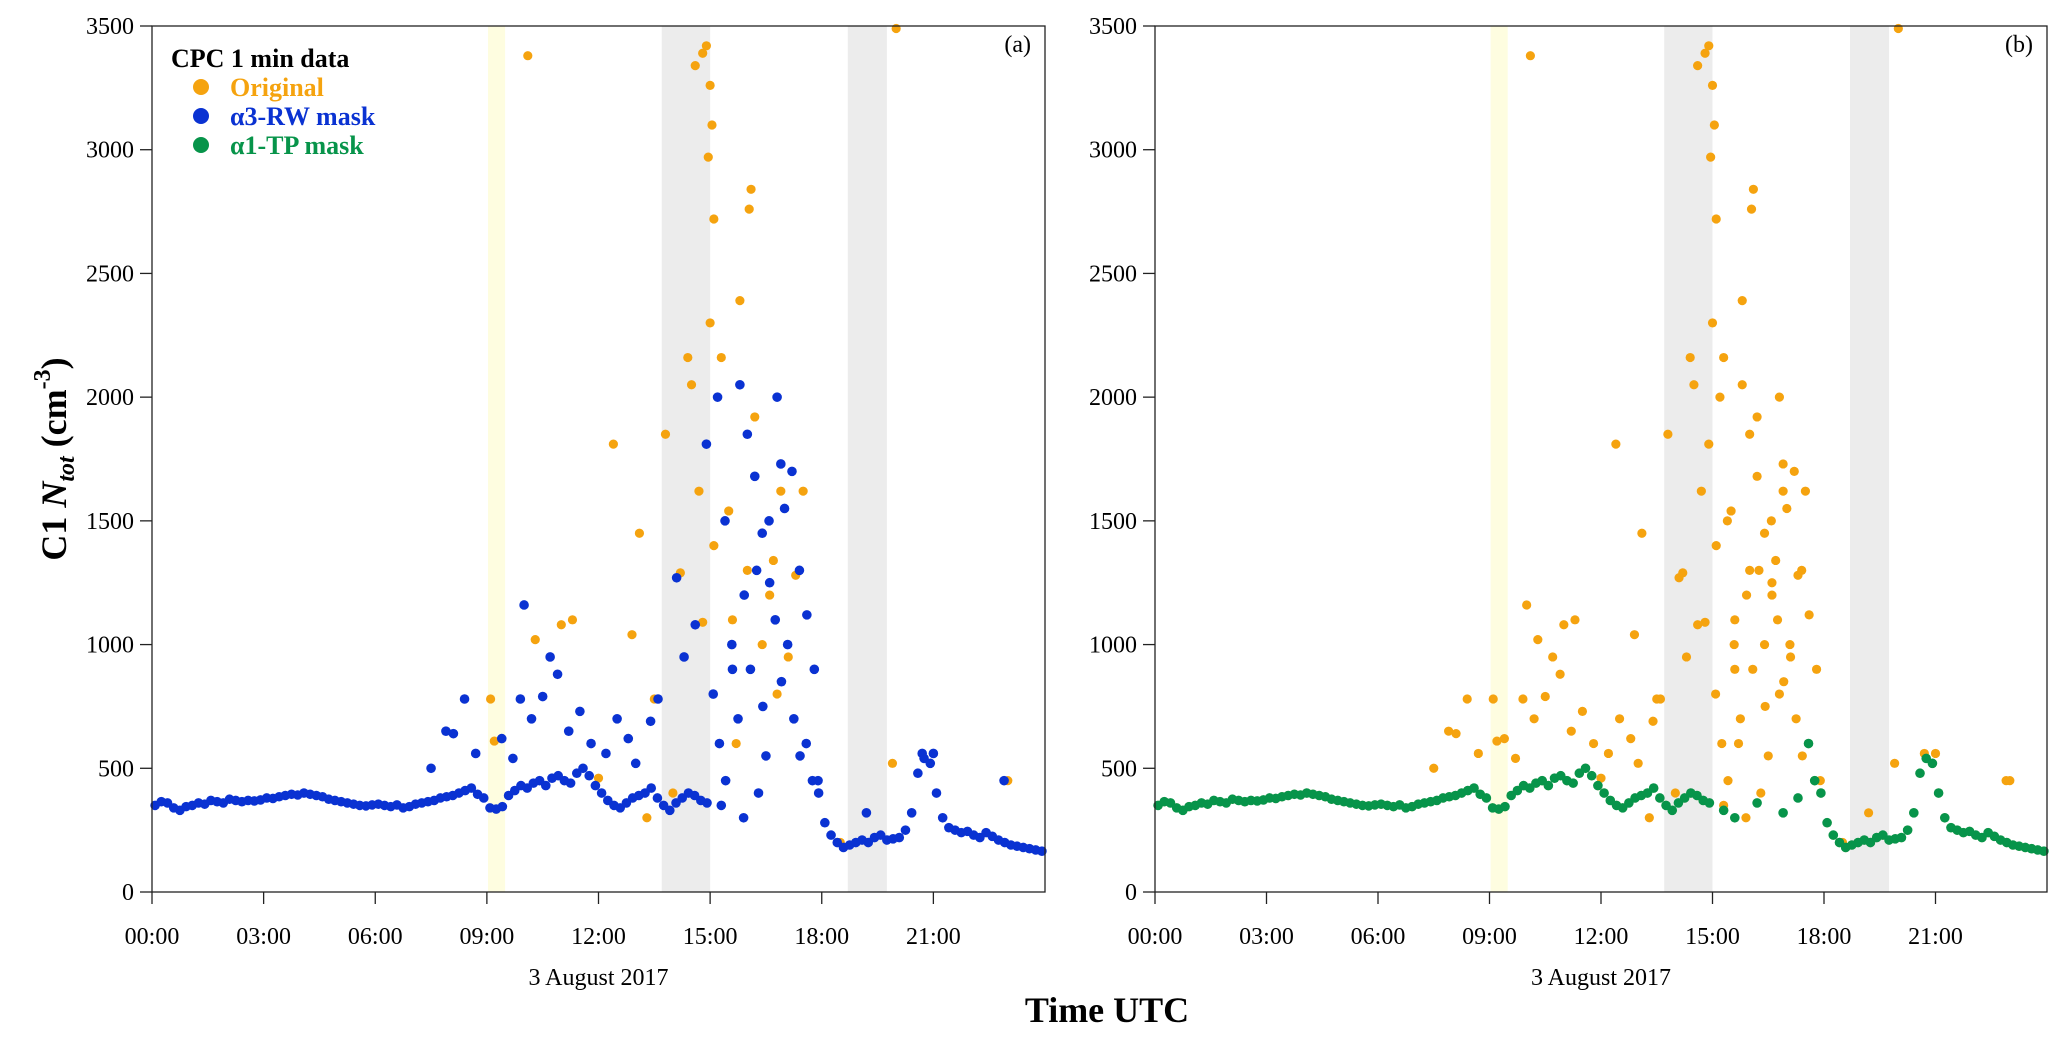 The width and height of the screenshot is (2067, 1039). Describe the element at coordinates (303, 116) in the screenshot. I see `legend-label: α3-RW mask` at that location.